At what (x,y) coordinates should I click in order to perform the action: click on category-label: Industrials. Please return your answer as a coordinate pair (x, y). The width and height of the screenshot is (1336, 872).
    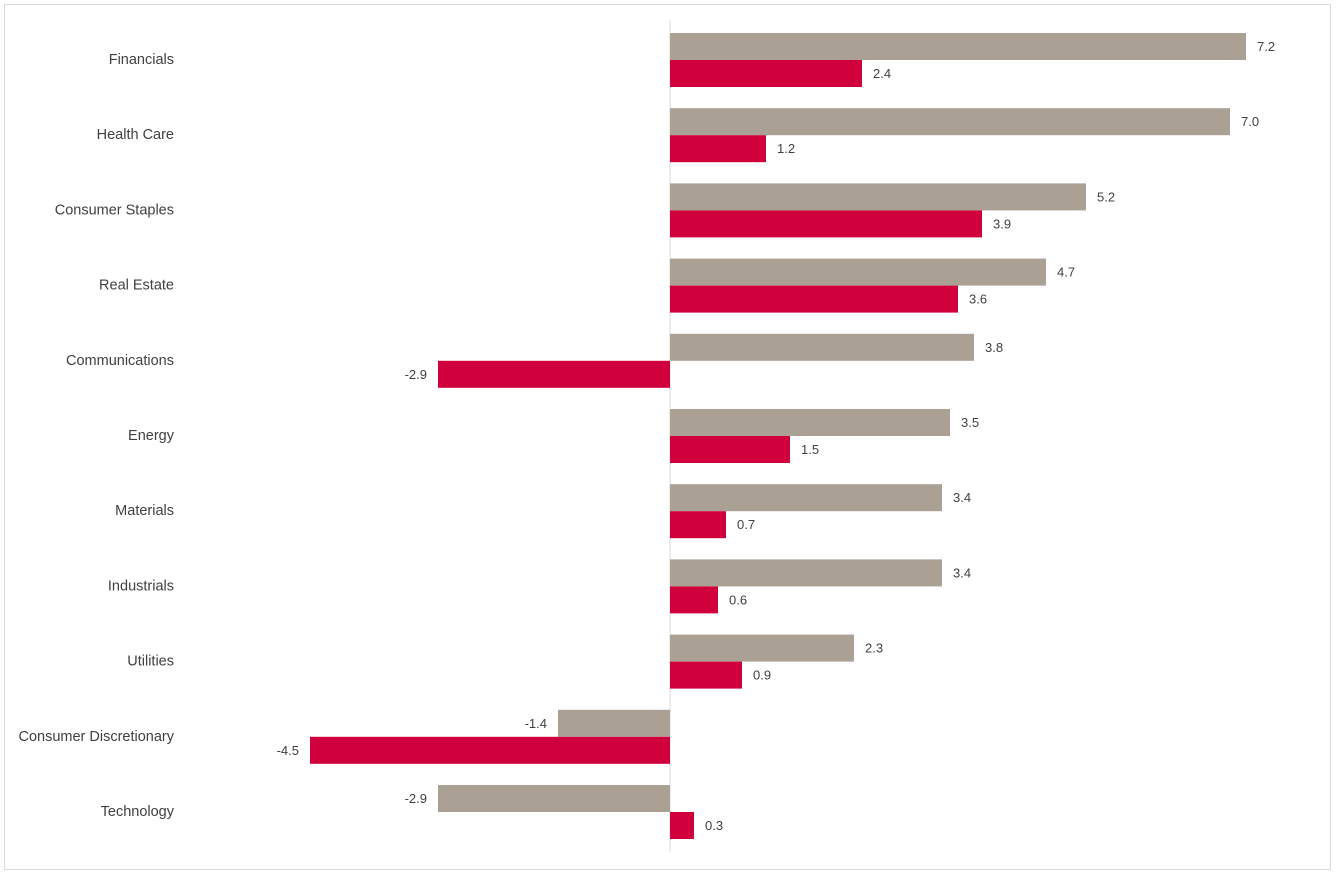
    Looking at the image, I should click on (141, 586).